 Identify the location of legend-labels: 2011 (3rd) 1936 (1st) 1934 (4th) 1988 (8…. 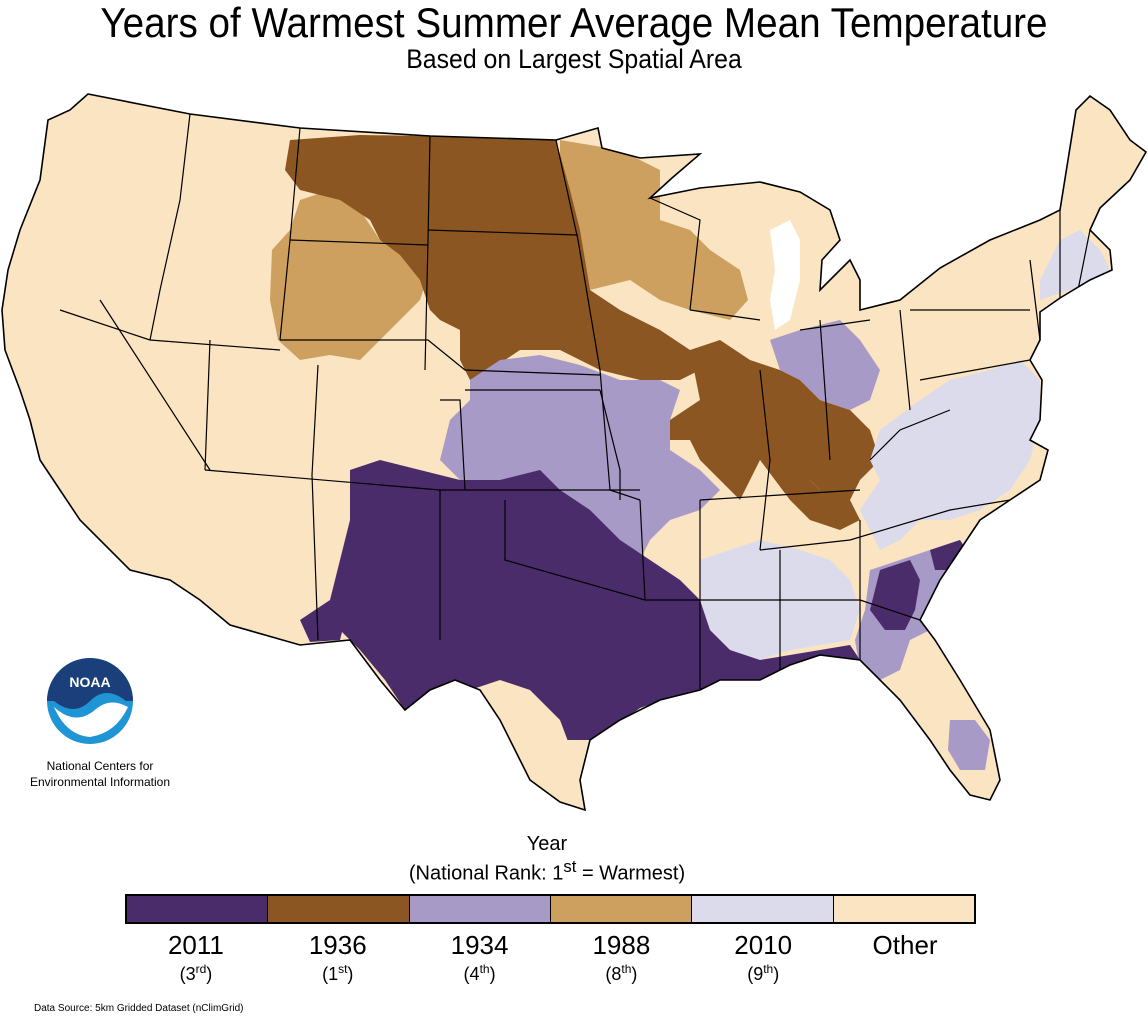
(550, 957).